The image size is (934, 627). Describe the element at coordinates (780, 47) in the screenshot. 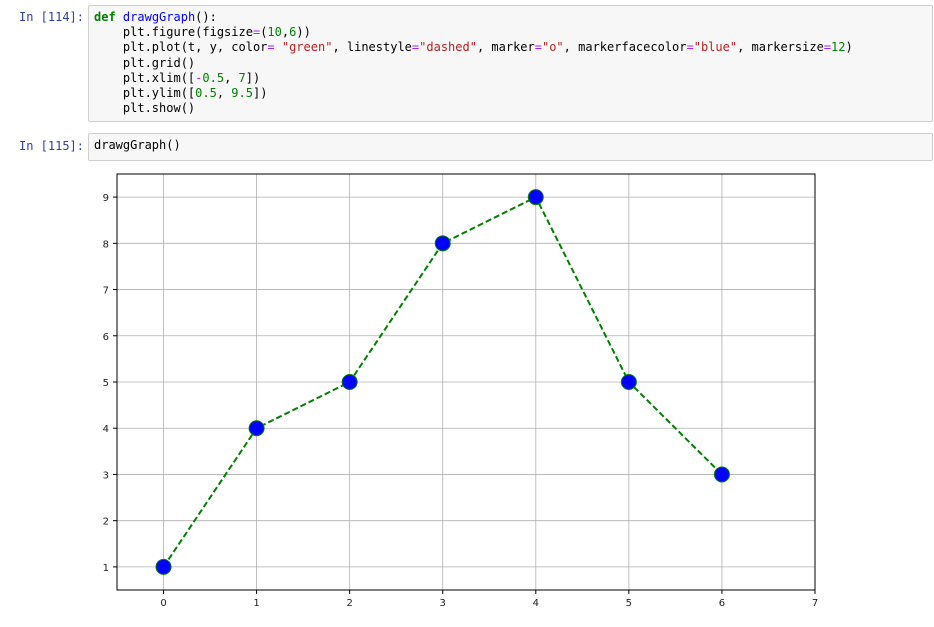

I see `code-token: , markersize` at that location.